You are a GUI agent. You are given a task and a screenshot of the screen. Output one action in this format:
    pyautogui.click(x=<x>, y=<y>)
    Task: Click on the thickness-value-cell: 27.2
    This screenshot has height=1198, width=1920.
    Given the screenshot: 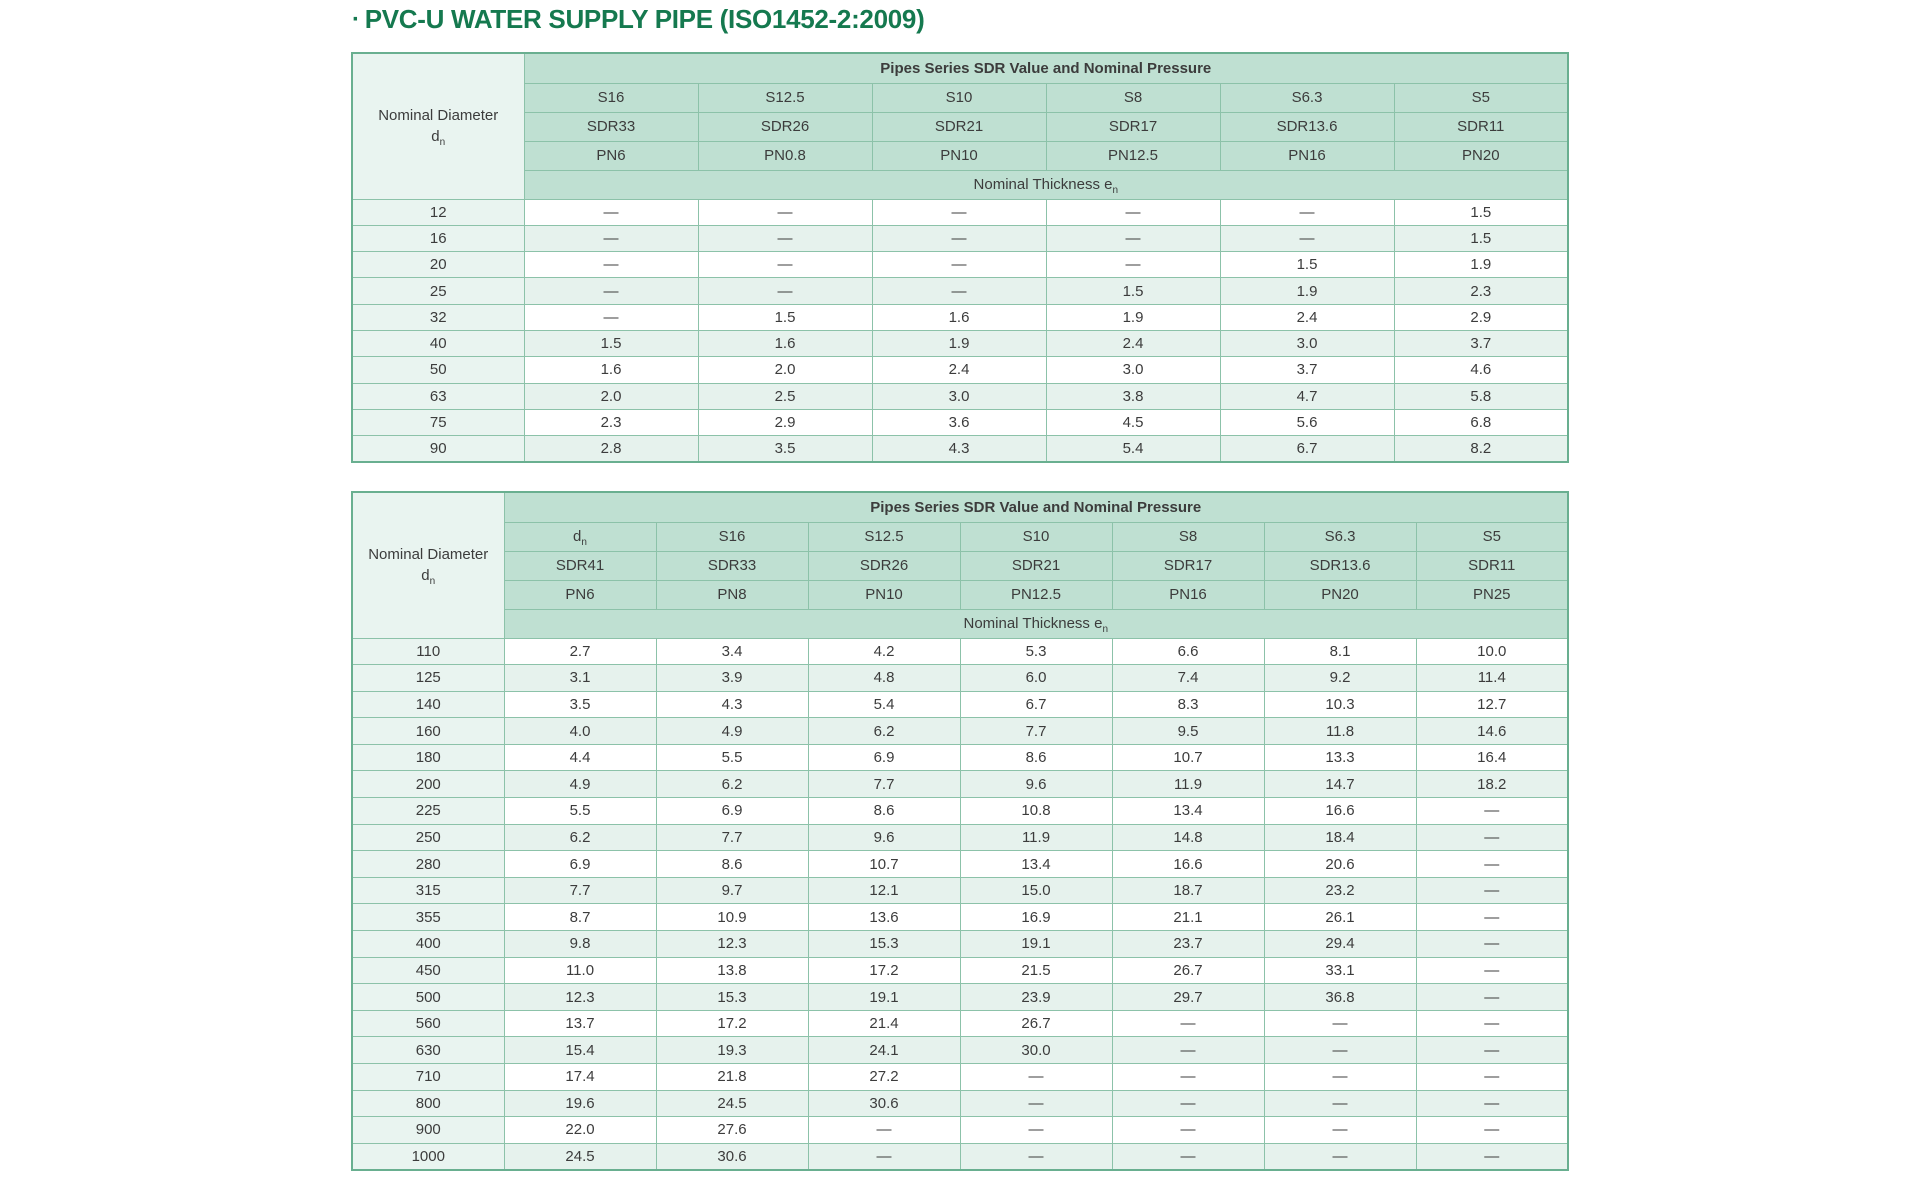 What is the action you would take?
    pyautogui.click(x=884, y=1077)
    